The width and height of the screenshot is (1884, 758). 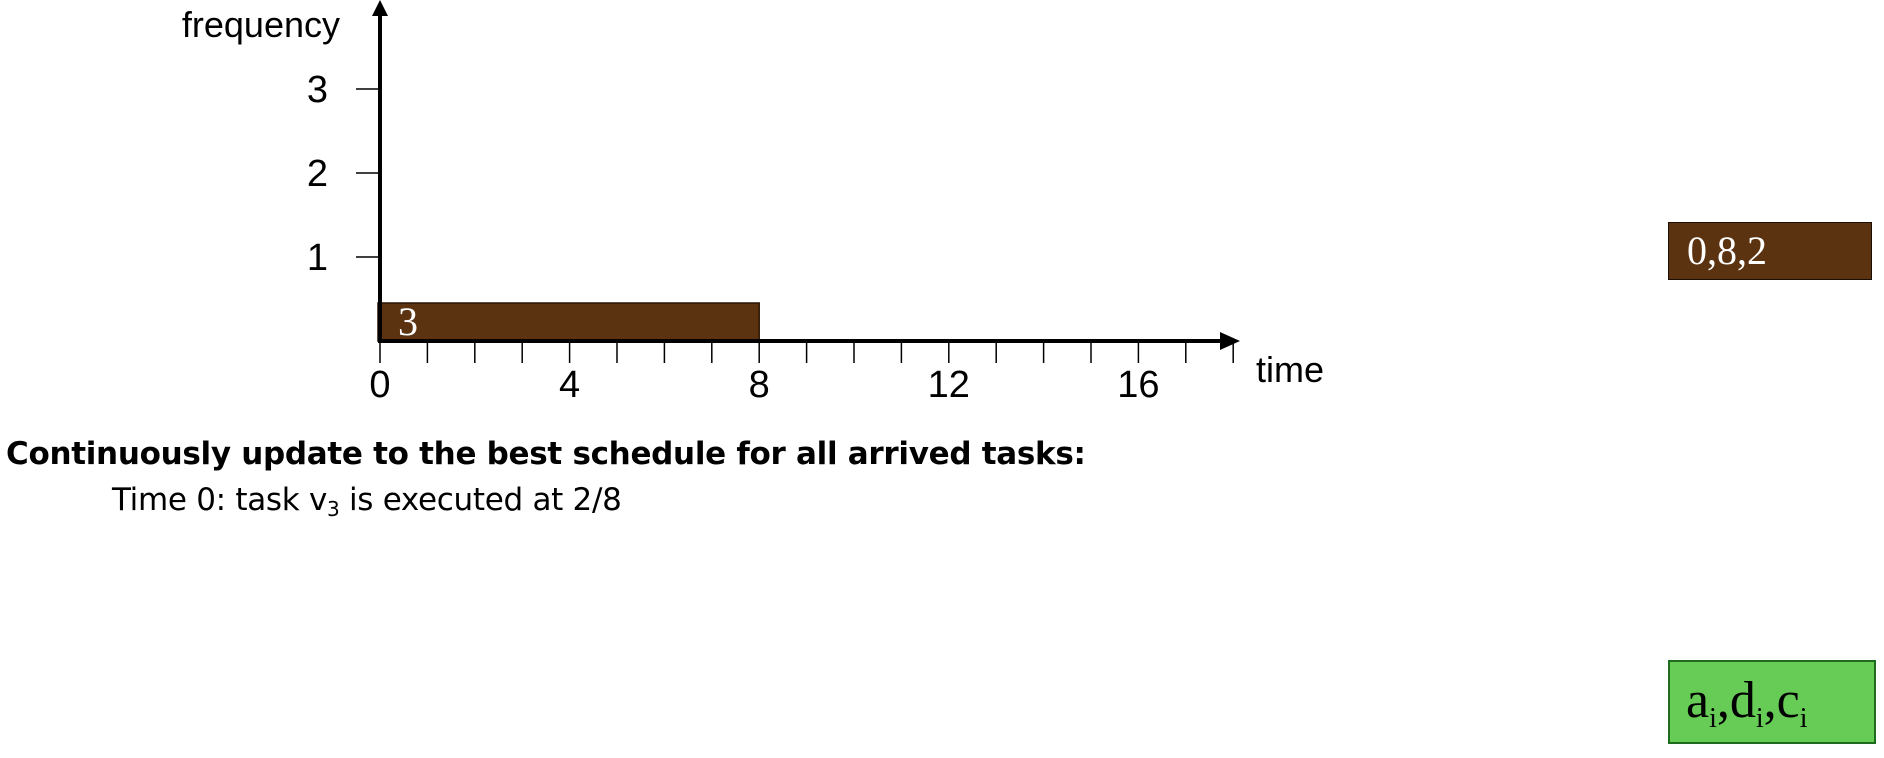 What do you see at coordinates (1698, 700) in the screenshot?
I see `legend-a: a` at bounding box center [1698, 700].